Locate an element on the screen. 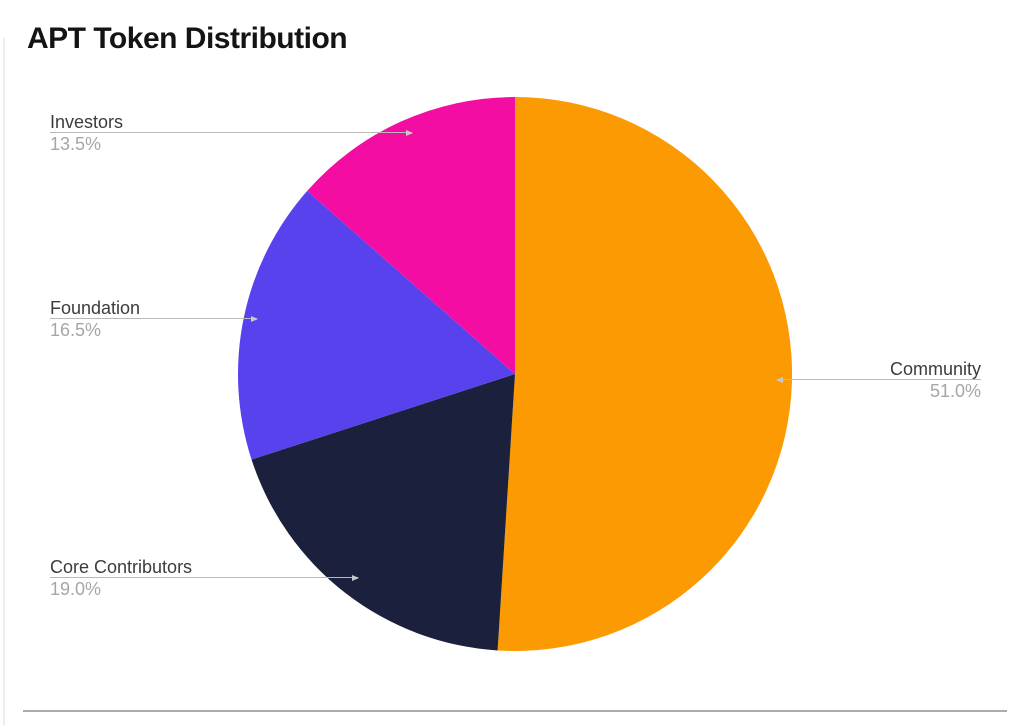 Image resolution: width=1024 pixels, height=725 pixels. leader-line-core-contributors is located at coordinates (204, 577).